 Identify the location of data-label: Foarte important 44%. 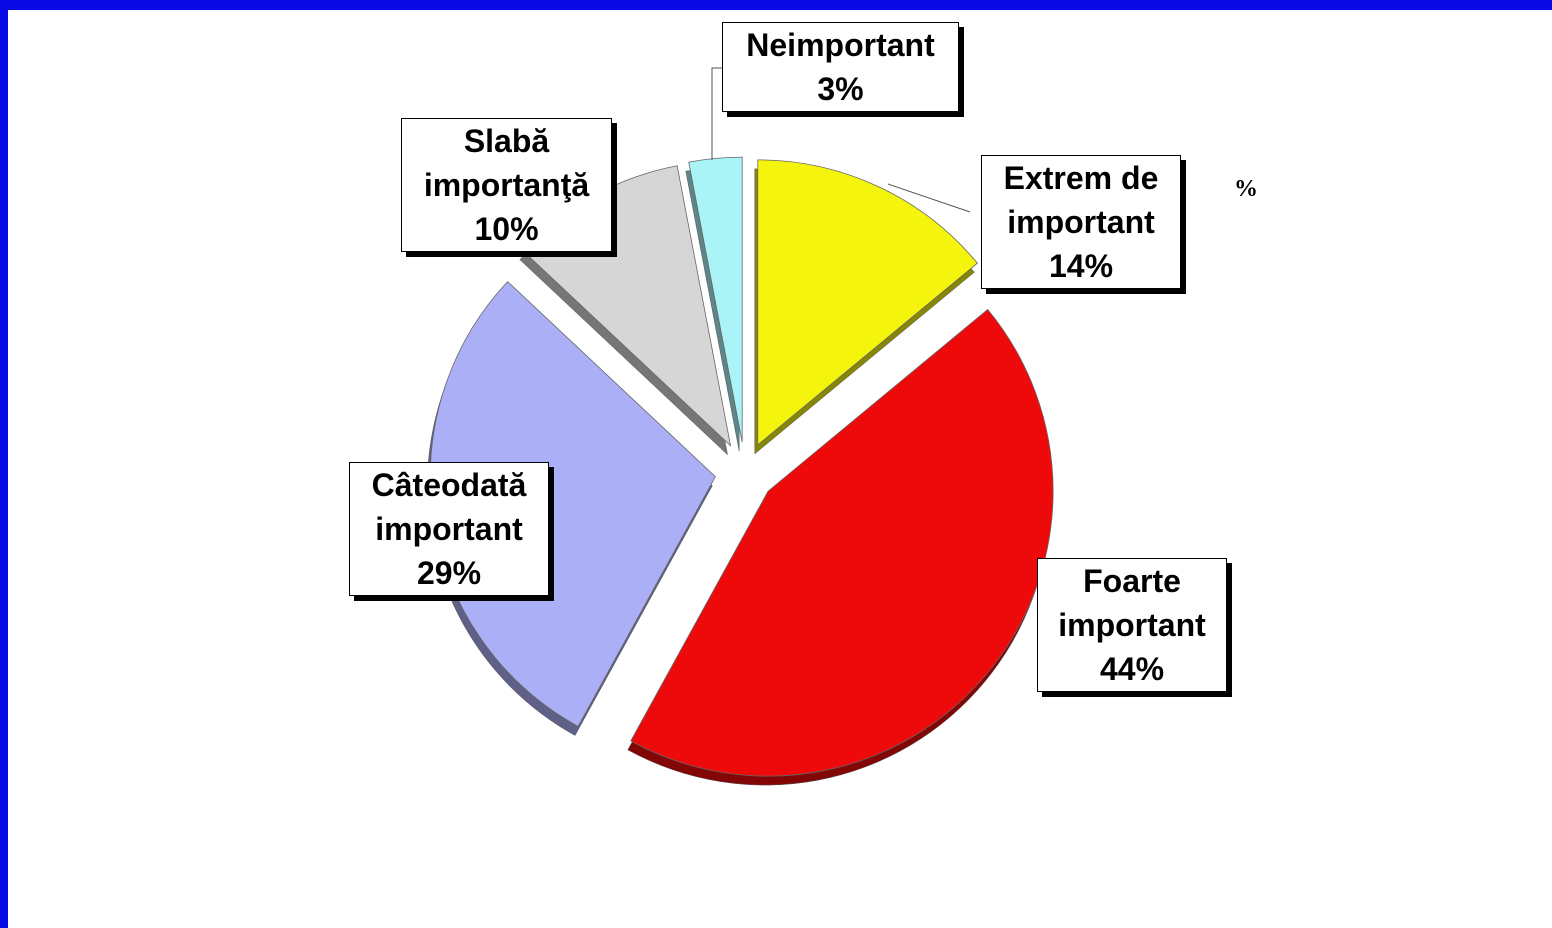
(1132, 625).